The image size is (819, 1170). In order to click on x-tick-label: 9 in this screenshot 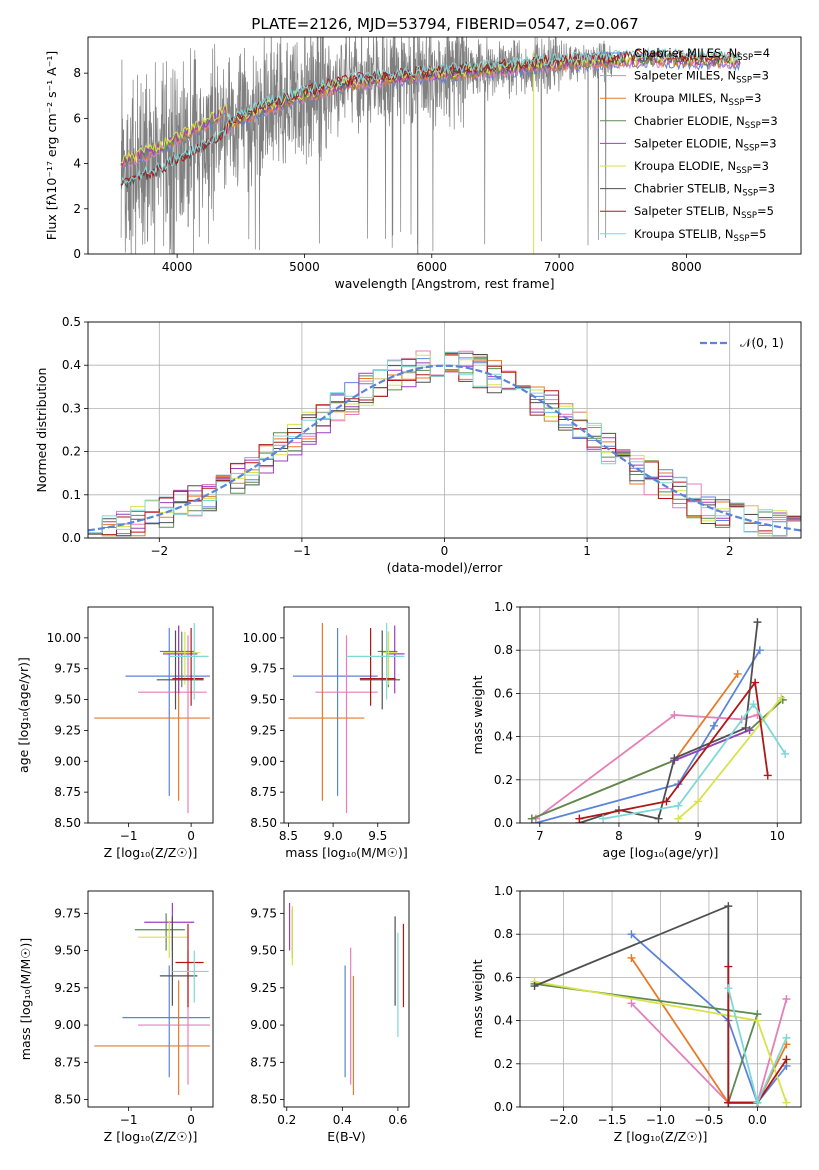, I will do `click(698, 836)`.